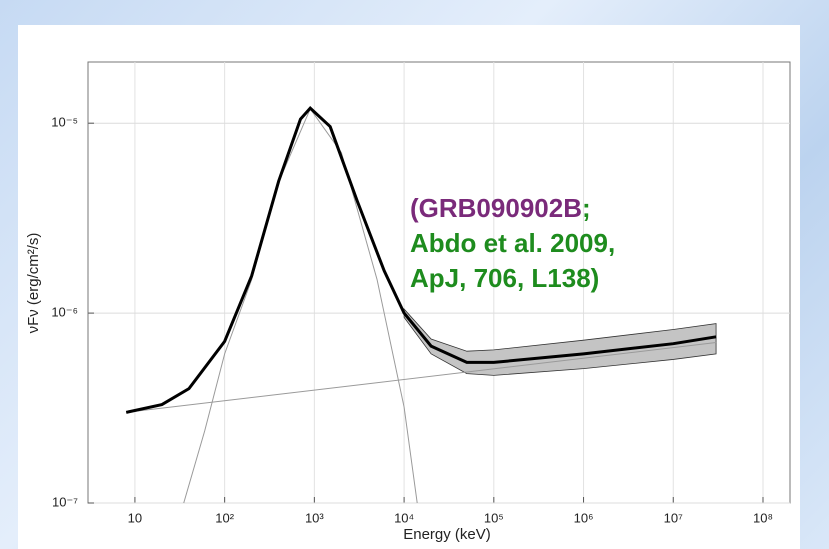  I want to click on x-tick-label: 10³, so click(314, 517).